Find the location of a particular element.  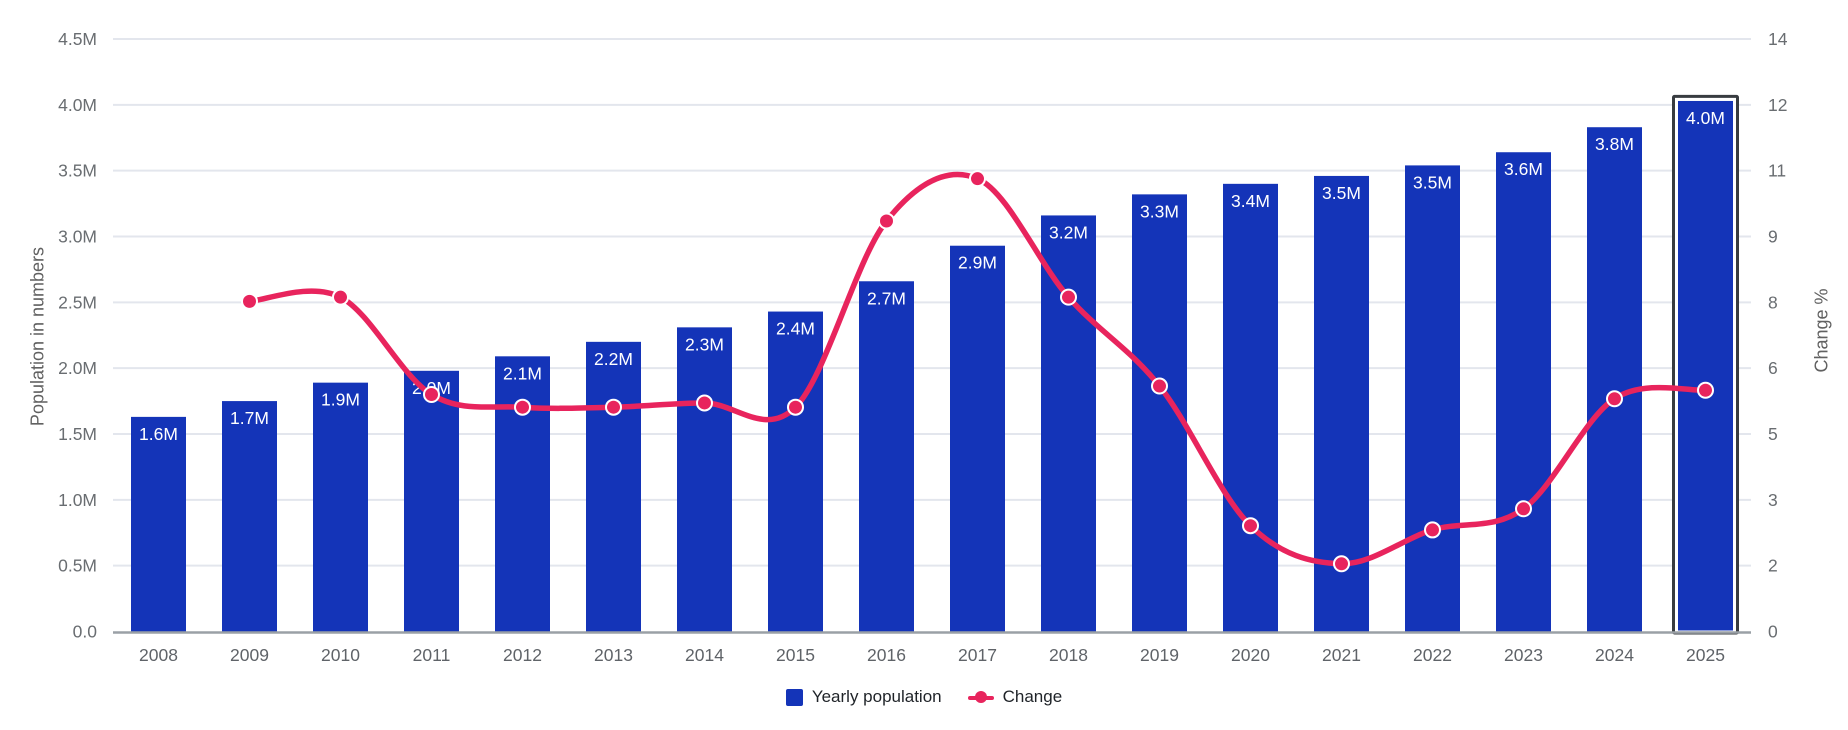

x-axis-label-2022: 2022 is located at coordinates (1432, 655).